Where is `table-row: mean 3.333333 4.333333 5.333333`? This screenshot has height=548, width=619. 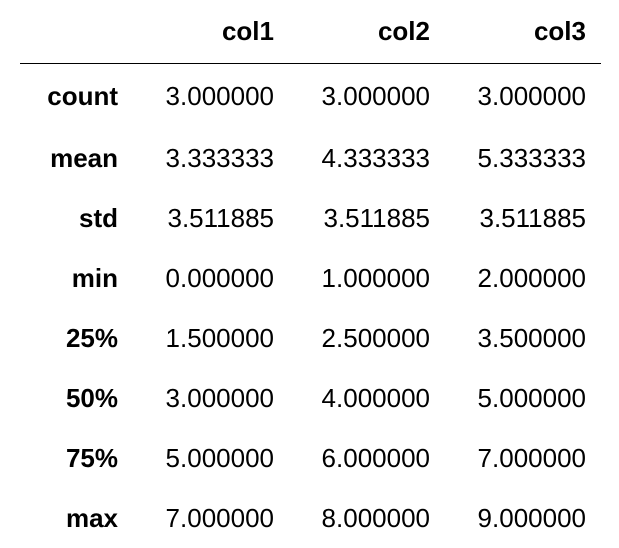 table-row: mean 3.333333 4.333333 5.333333 is located at coordinates (310, 158).